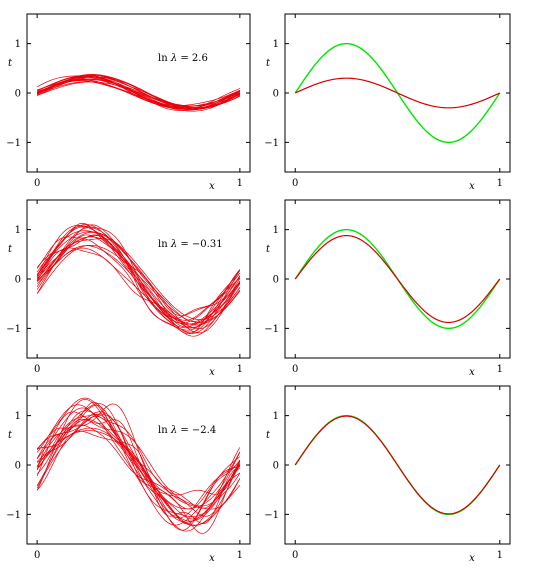 Image resolution: width=538 pixels, height=569 pixels. I want to click on ln-lambda-annotation: ln λ = −0.31, so click(190, 244).